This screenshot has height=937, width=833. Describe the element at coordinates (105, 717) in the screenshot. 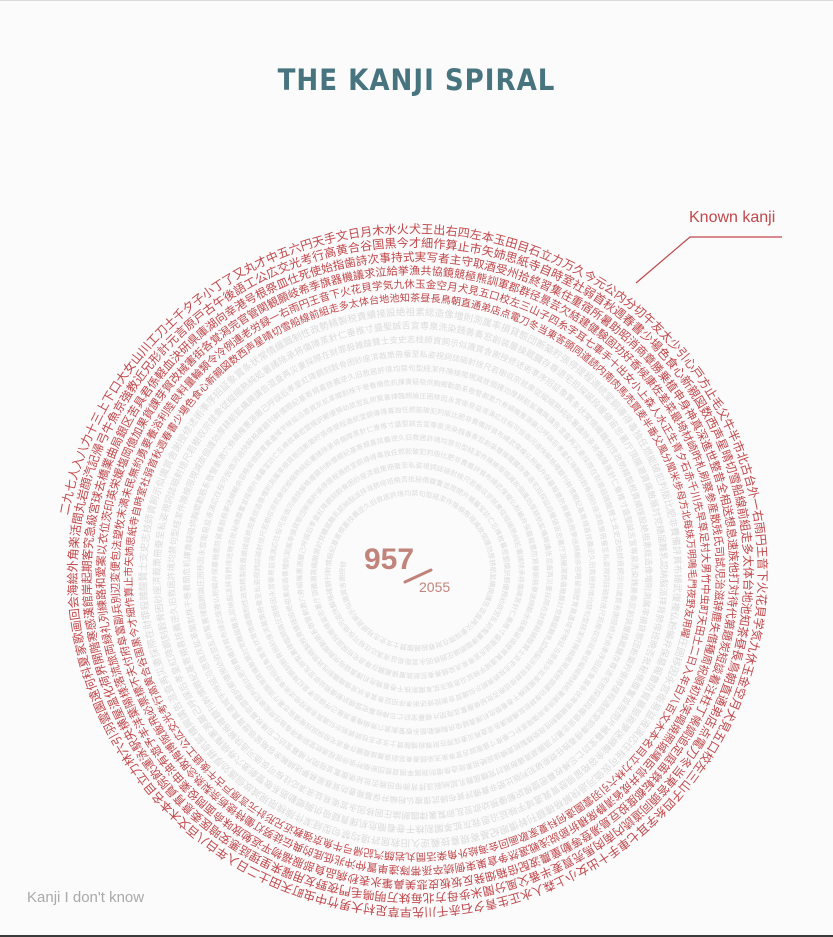

I see `known-kanji: 雲` at that location.